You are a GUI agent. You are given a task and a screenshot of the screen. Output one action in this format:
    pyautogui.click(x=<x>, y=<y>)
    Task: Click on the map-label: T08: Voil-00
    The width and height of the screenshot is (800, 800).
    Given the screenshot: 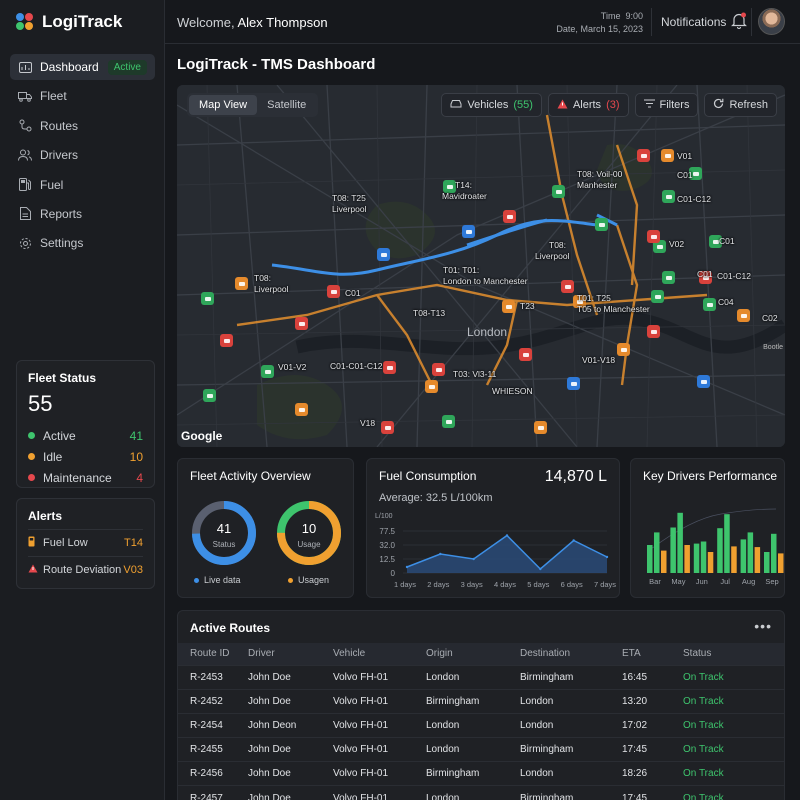 What is the action you would take?
    pyautogui.click(x=600, y=174)
    